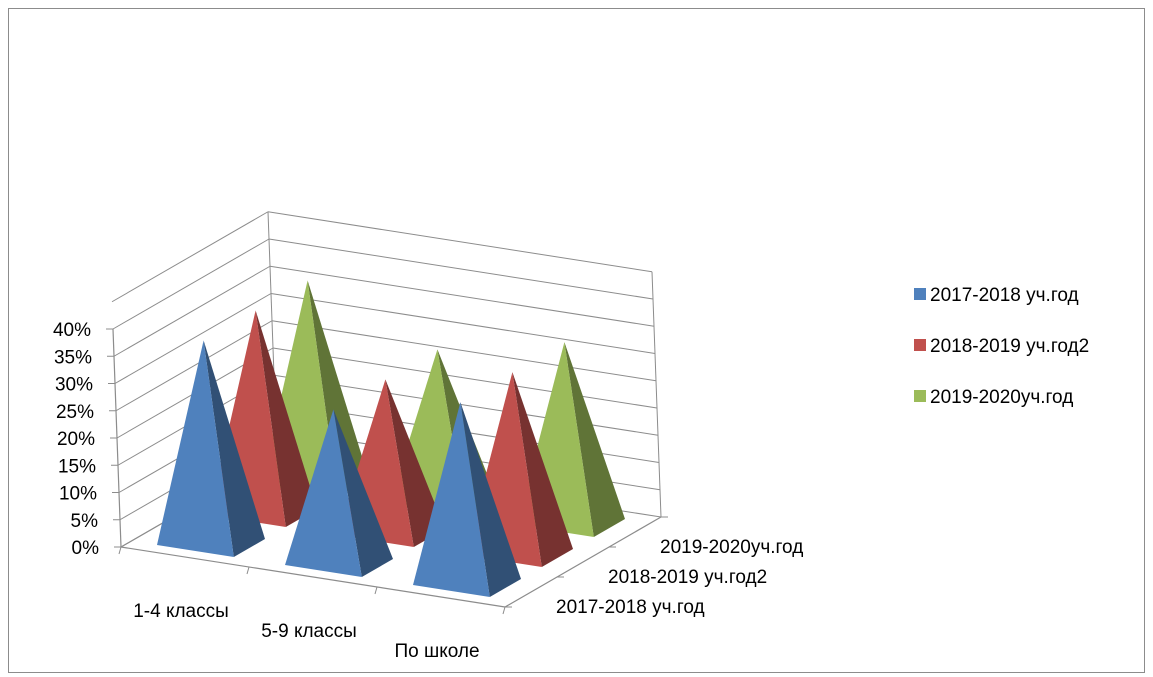 This screenshot has width=1153, height=677. I want to click on y-tick-label: 30%, so click(74, 385).